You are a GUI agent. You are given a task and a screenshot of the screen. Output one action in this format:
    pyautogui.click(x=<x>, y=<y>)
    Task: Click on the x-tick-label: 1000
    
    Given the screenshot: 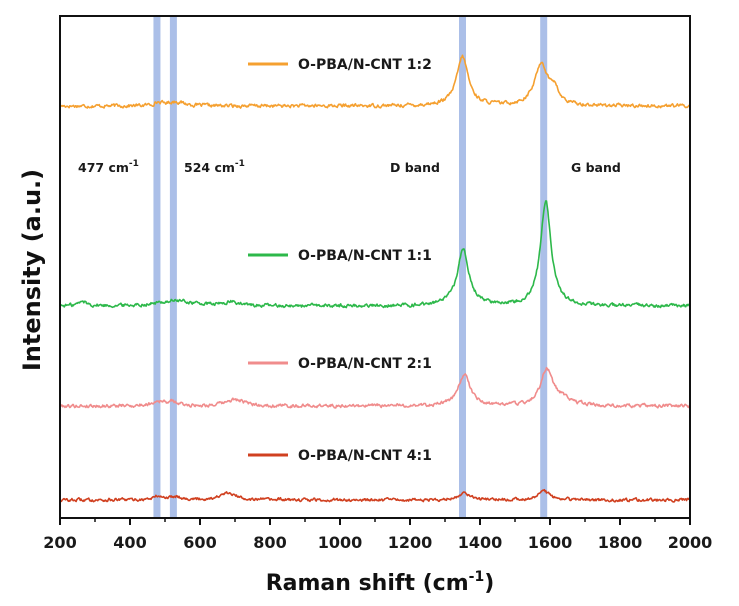 What is the action you would take?
    pyautogui.click(x=340, y=542)
    